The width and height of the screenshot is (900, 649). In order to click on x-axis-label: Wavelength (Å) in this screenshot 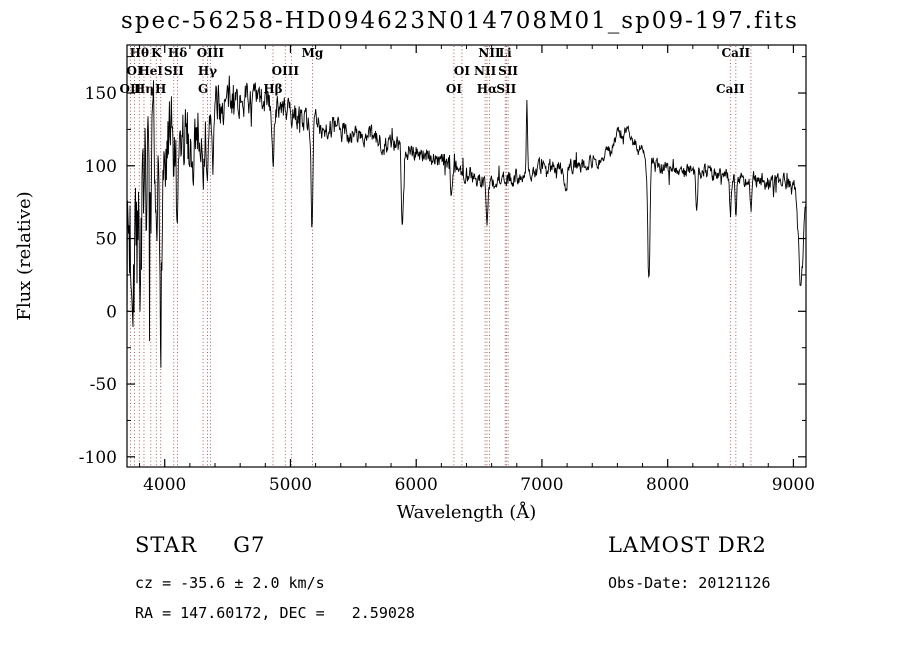, I will do `click(467, 512)`.